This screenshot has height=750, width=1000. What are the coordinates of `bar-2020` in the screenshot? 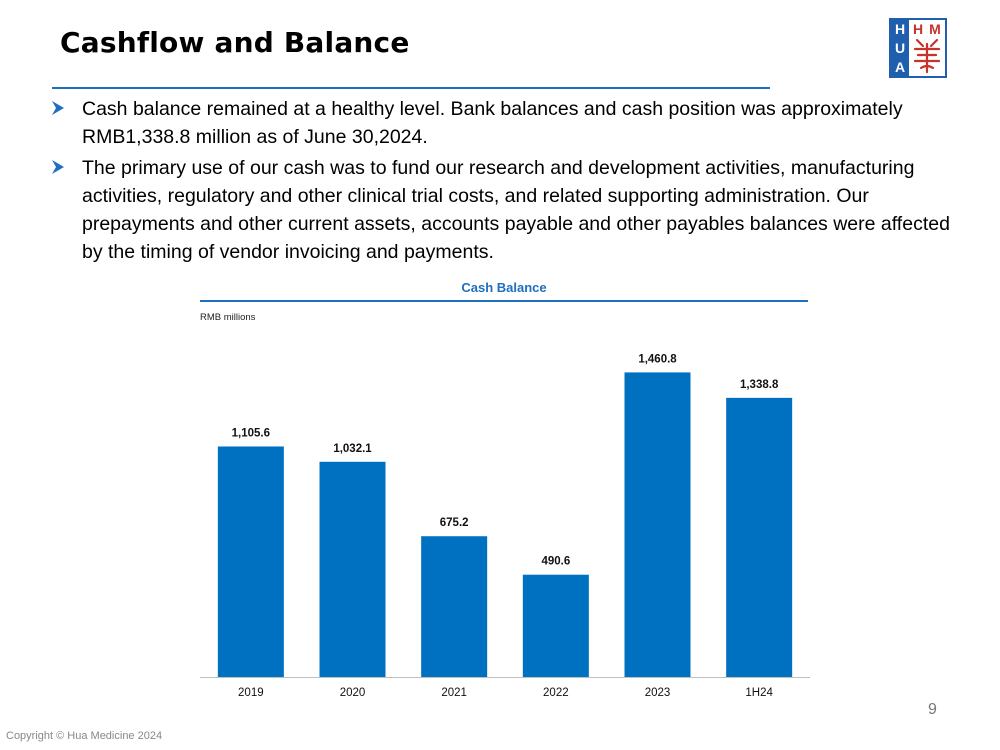 It's located at (352, 569).